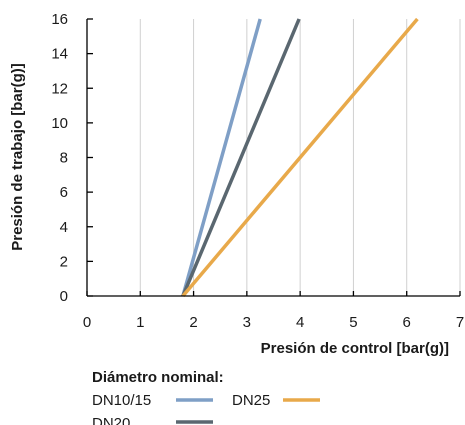 The height and width of the screenshot is (425, 465). What do you see at coordinates (64, 261) in the screenshot?
I see `y-tick-label-2: 2` at bounding box center [64, 261].